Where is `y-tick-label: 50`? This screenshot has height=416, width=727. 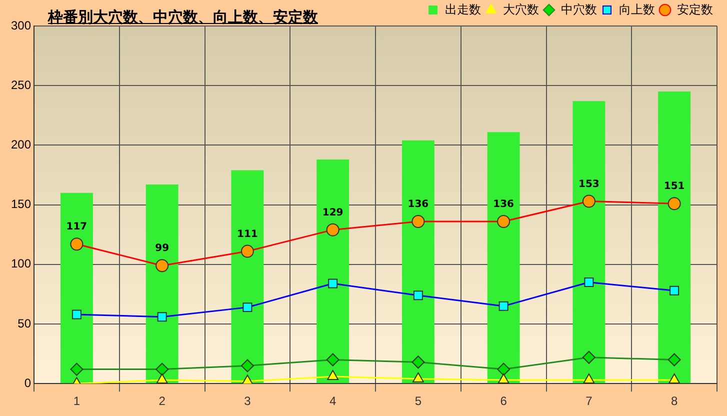
y-tick-label: 50 is located at coordinates (25, 323).